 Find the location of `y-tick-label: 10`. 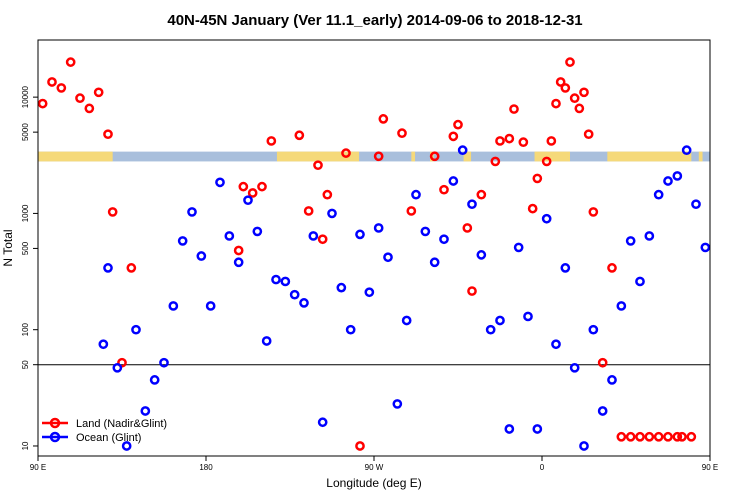

y-tick-label: 10 is located at coordinates (25, 445).